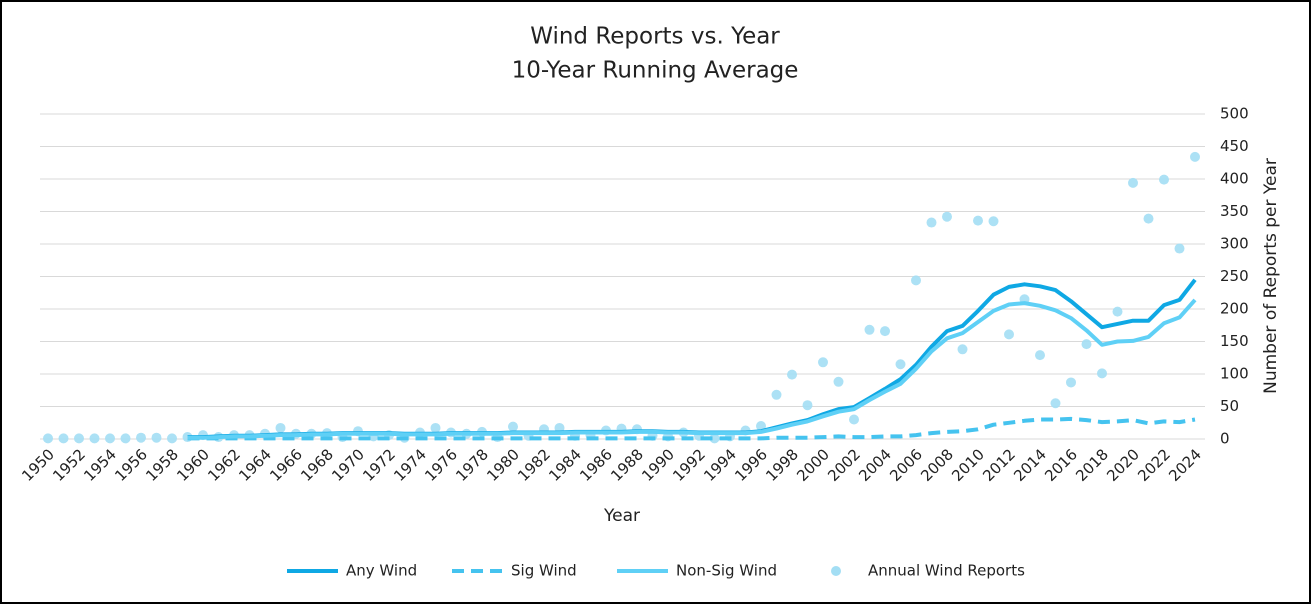 Image resolution: width=1311 pixels, height=604 pixels. I want to click on y-tick-label: 50, so click(1229, 406).